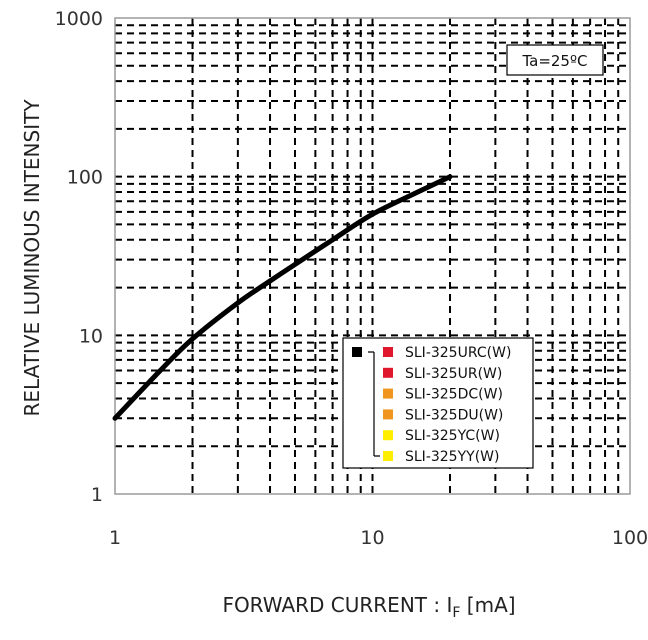  What do you see at coordinates (454, 395) in the screenshot?
I see `legend-label: SLI-325DC(W)` at bounding box center [454, 395].